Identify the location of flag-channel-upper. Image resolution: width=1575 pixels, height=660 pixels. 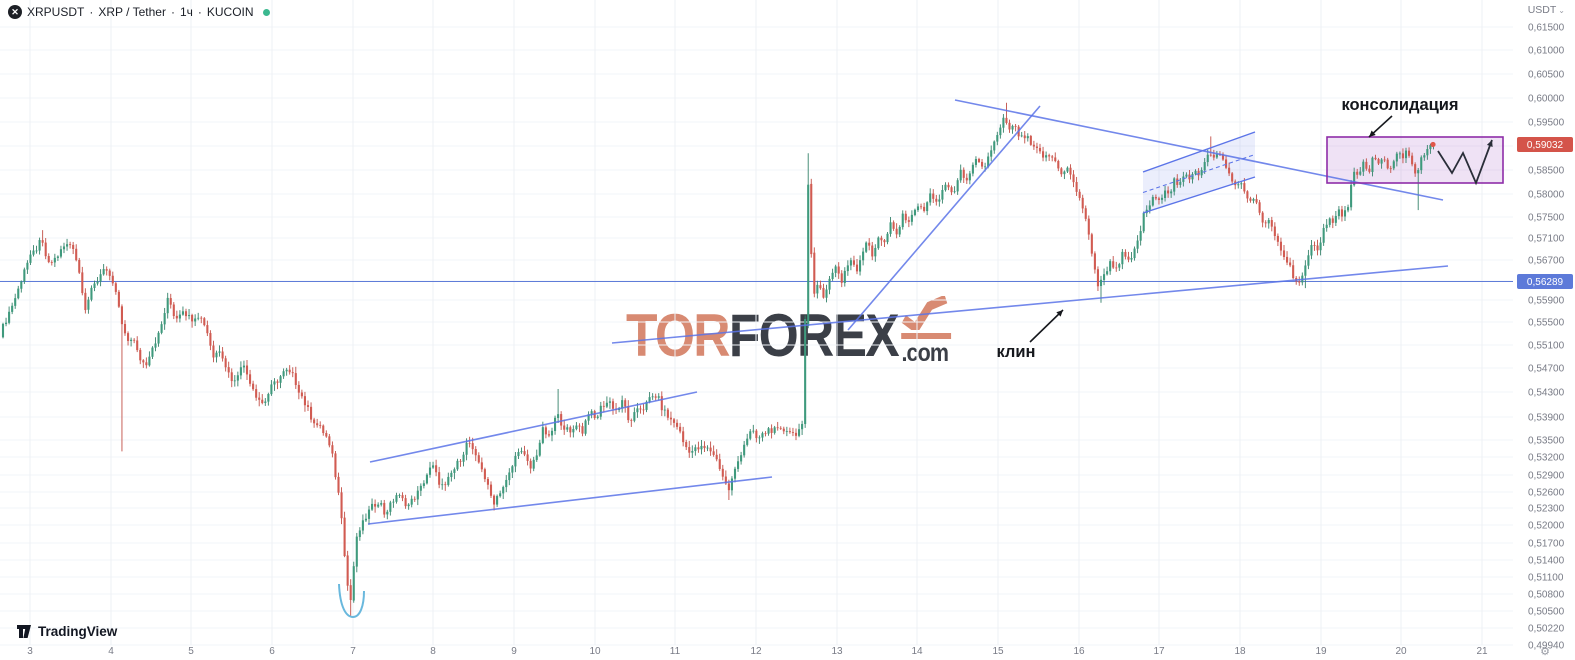
(1199, 152).